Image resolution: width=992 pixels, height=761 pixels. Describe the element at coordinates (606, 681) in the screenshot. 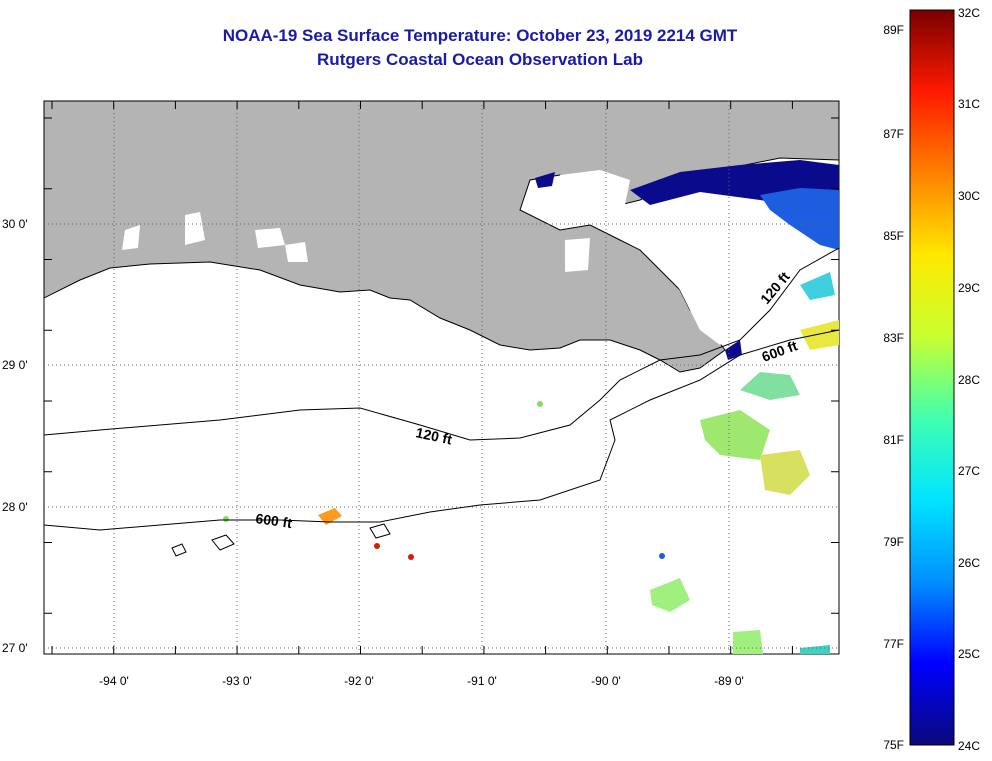

I see `lon-label: -90 0'` at that location.